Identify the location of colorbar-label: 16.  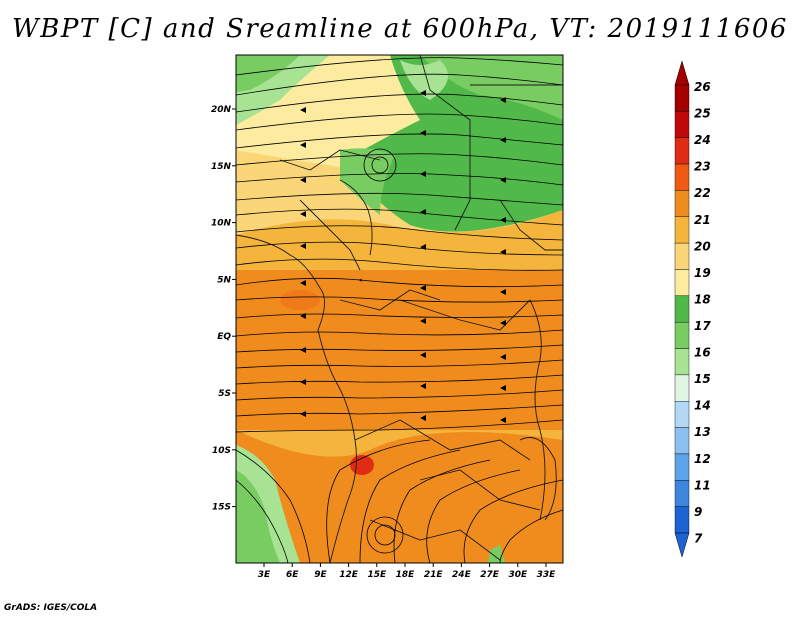
(702, 353).